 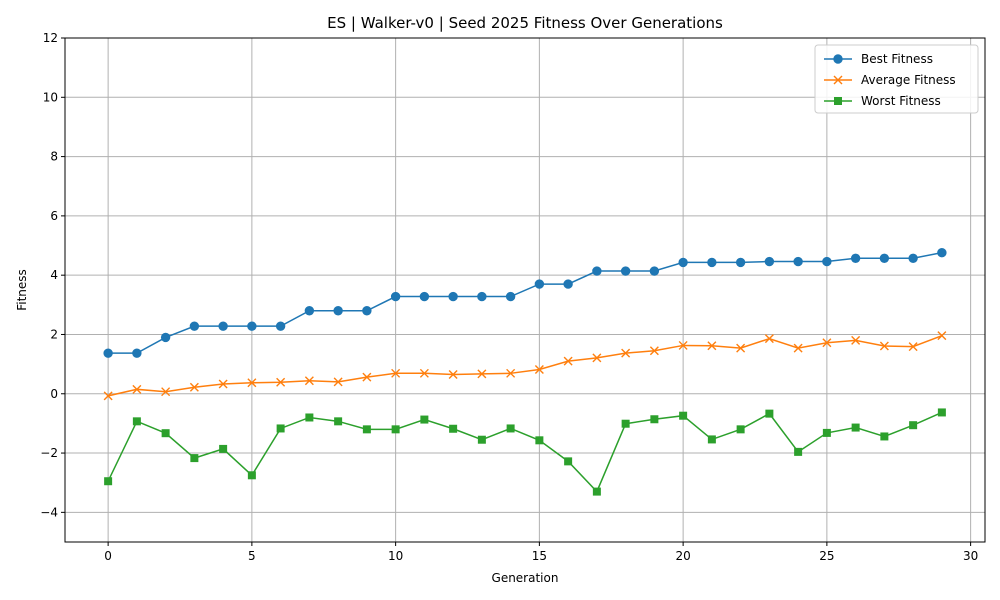 I want to click on y-tick-label: 12, so click(x=50, y=38).